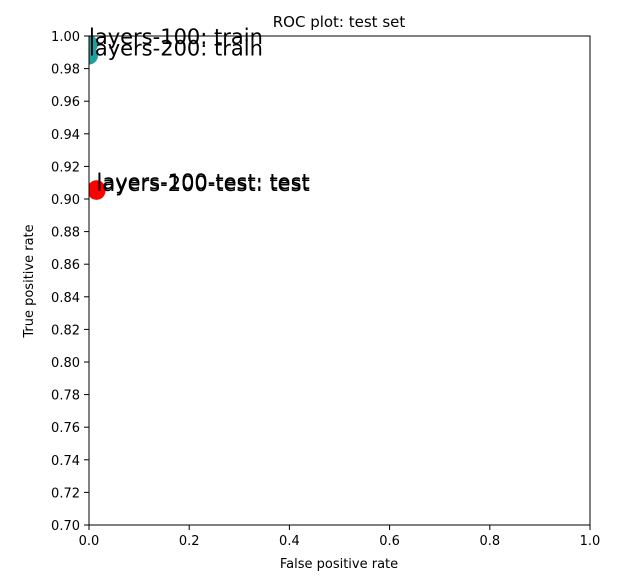 The width and height of the screenshot is (622, 583). I want to click on y-tick-label: 0.74, so click(65, 461).